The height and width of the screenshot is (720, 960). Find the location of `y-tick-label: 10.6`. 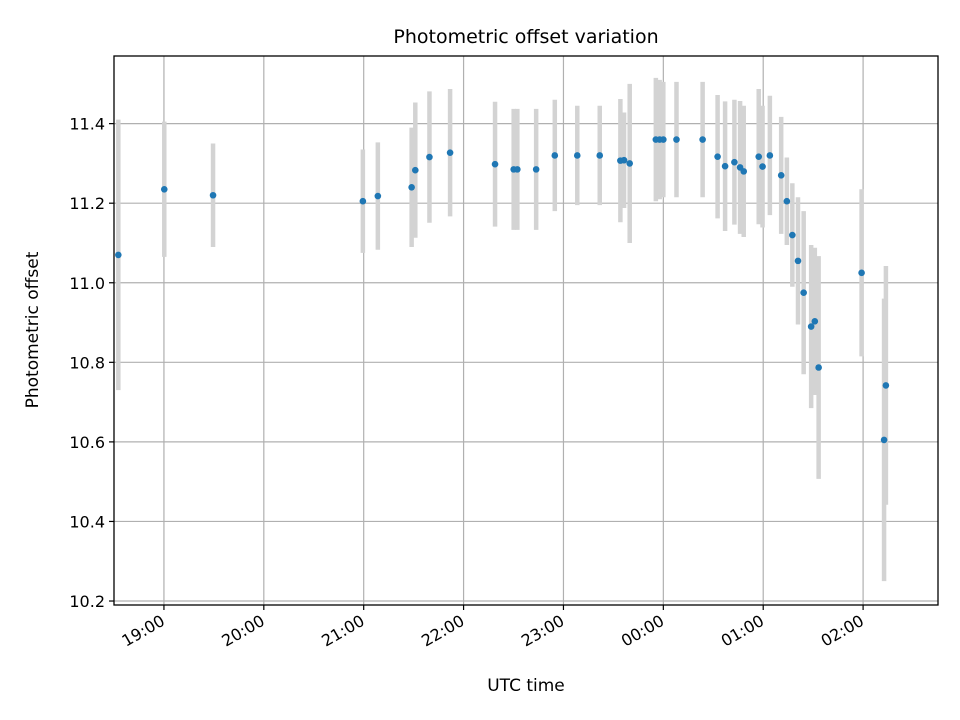

y-tick-label: 10.6 is located at coordinates (87, 442).